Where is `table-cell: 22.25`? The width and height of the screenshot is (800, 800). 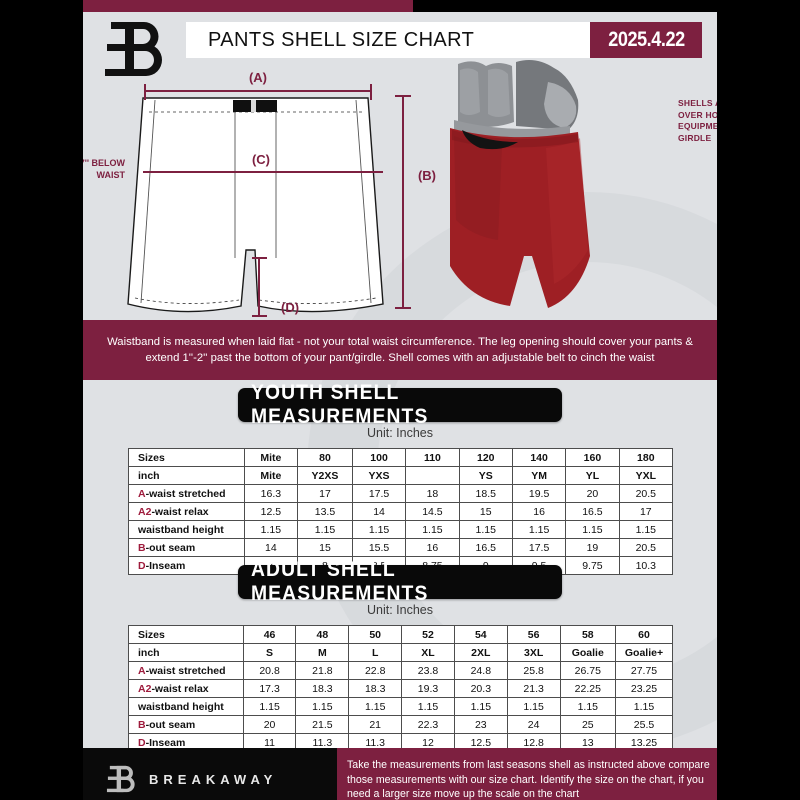 table-cell: 22.25 is located at coordinates (588, 688).